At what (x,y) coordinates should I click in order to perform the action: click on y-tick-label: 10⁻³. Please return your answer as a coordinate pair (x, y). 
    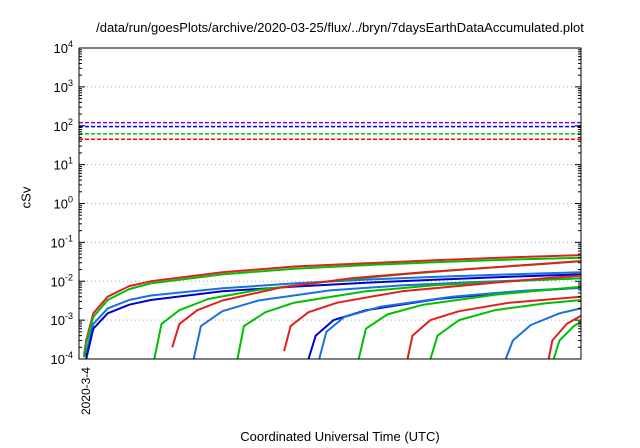
    Looking at the image, I should click on (62, 319).